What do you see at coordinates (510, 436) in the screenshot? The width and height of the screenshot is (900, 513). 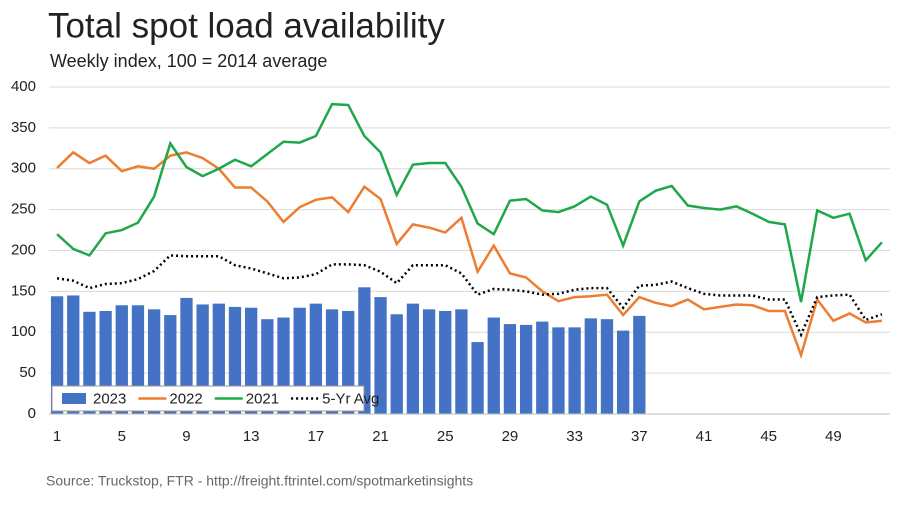 I see `x-tick-label: 29` at bounding box center [510, 436].